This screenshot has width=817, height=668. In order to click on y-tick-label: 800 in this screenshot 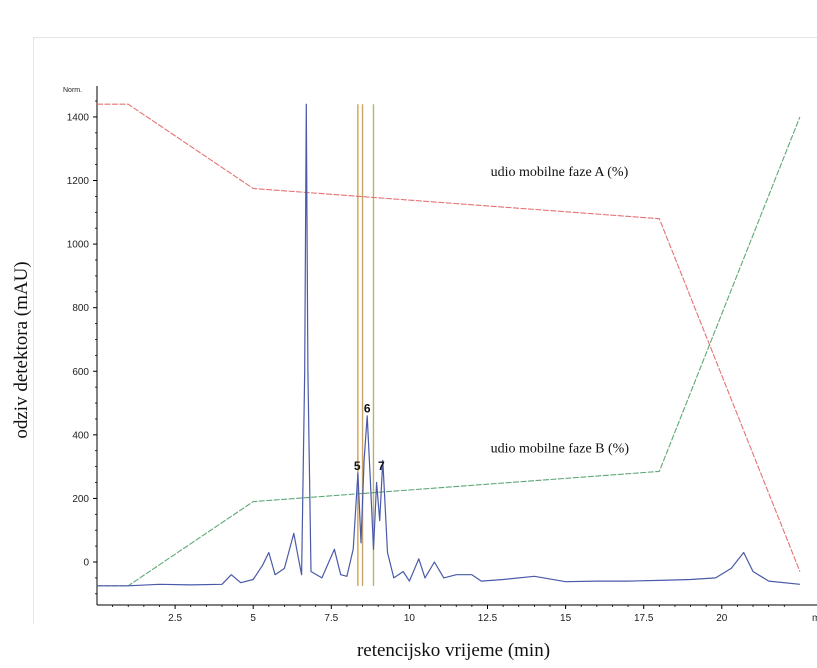, I will do `click(80, 308)`.